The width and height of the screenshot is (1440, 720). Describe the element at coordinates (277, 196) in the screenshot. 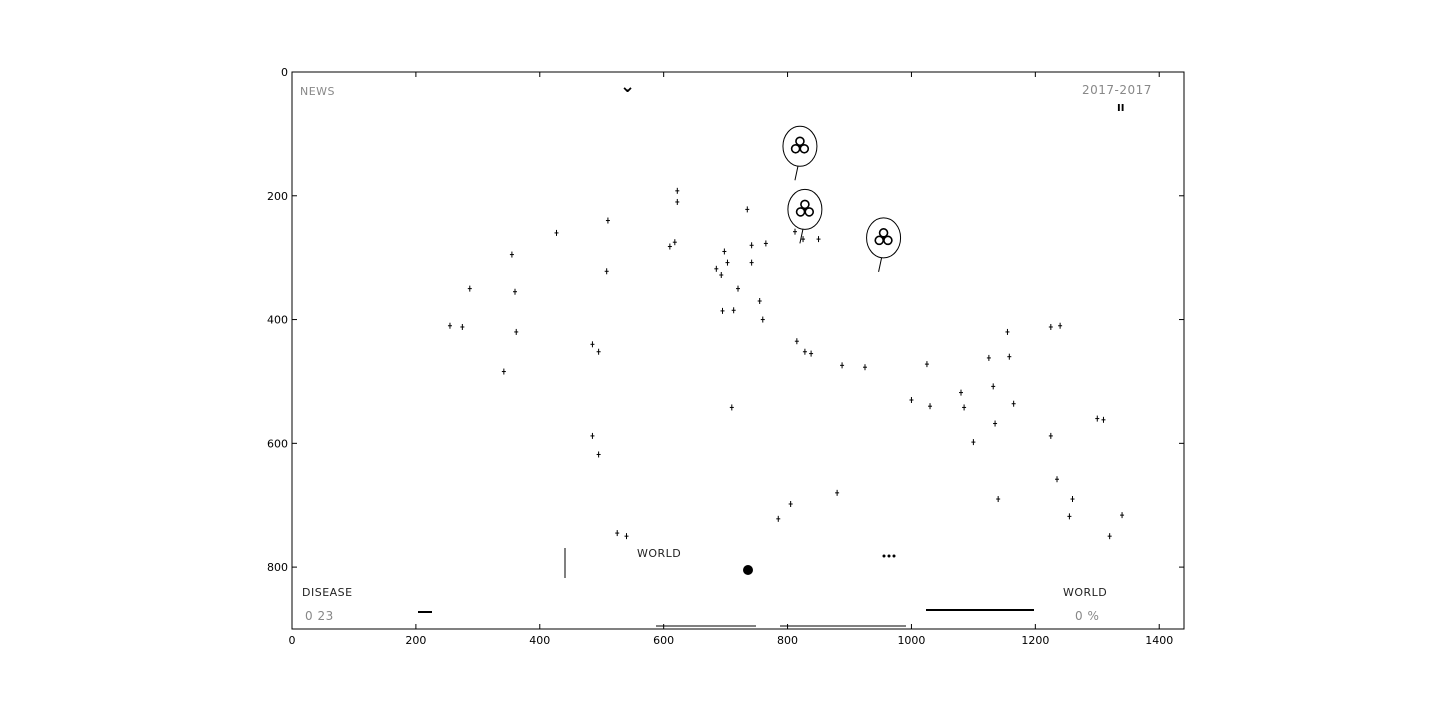

I see `y-tick-label: 200` at that location.